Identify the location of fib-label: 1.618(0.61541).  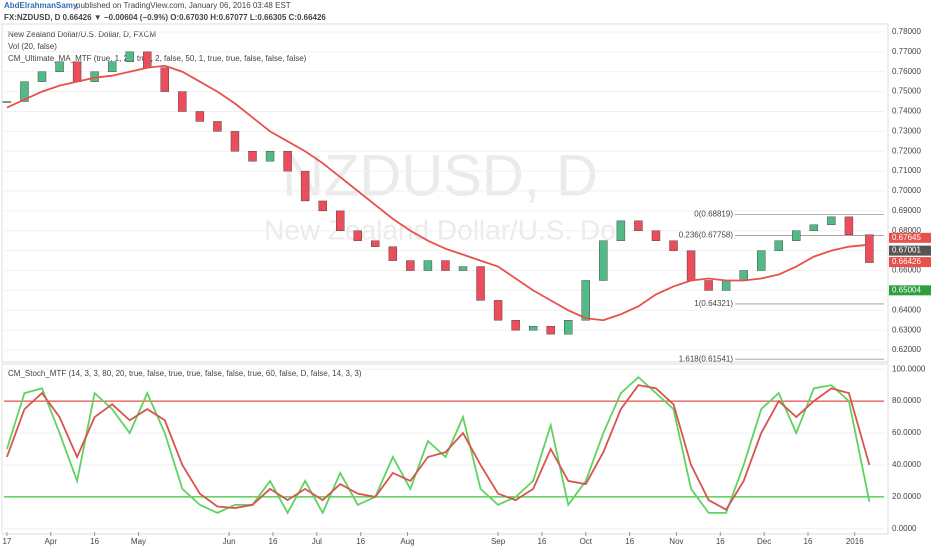
(706, 358).